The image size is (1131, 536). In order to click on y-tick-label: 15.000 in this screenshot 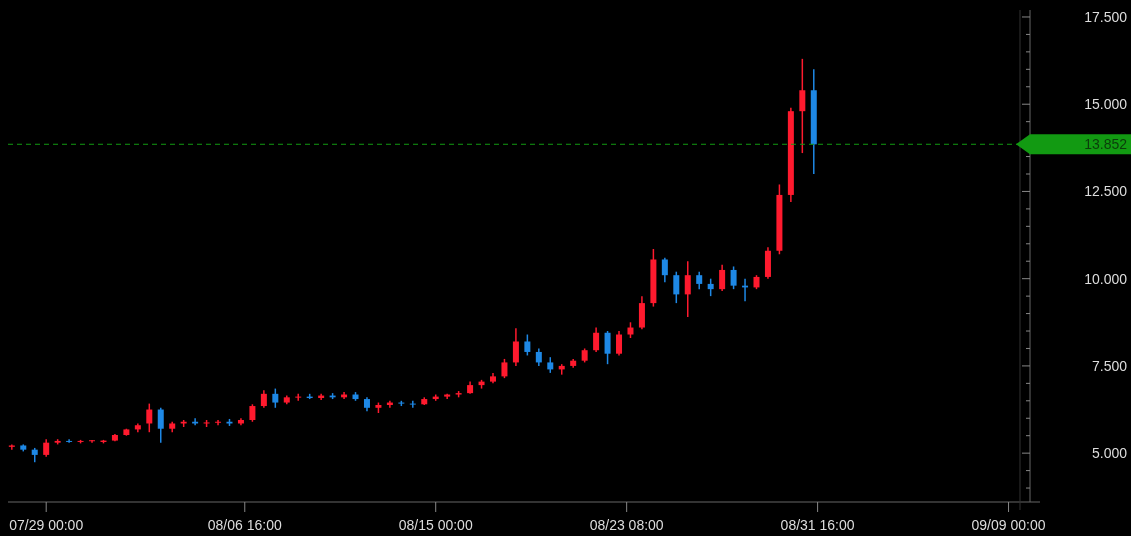, I will do `click(1106, 104)`.